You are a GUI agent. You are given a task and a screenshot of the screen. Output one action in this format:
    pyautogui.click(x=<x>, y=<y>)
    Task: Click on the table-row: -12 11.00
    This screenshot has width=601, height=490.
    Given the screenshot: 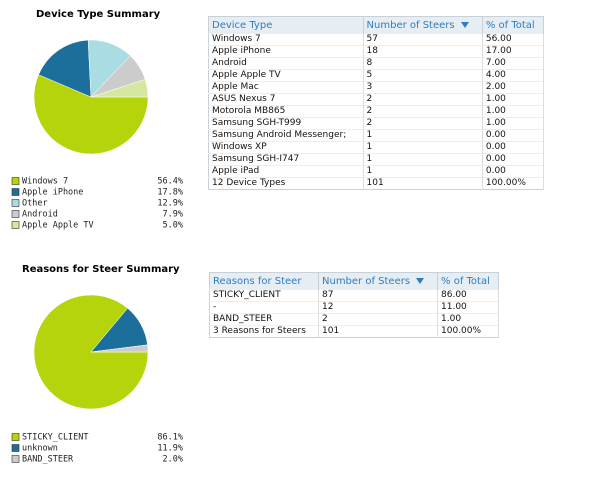 What is the action you would take?
    pyautogui.click(x=354, y=307)
    